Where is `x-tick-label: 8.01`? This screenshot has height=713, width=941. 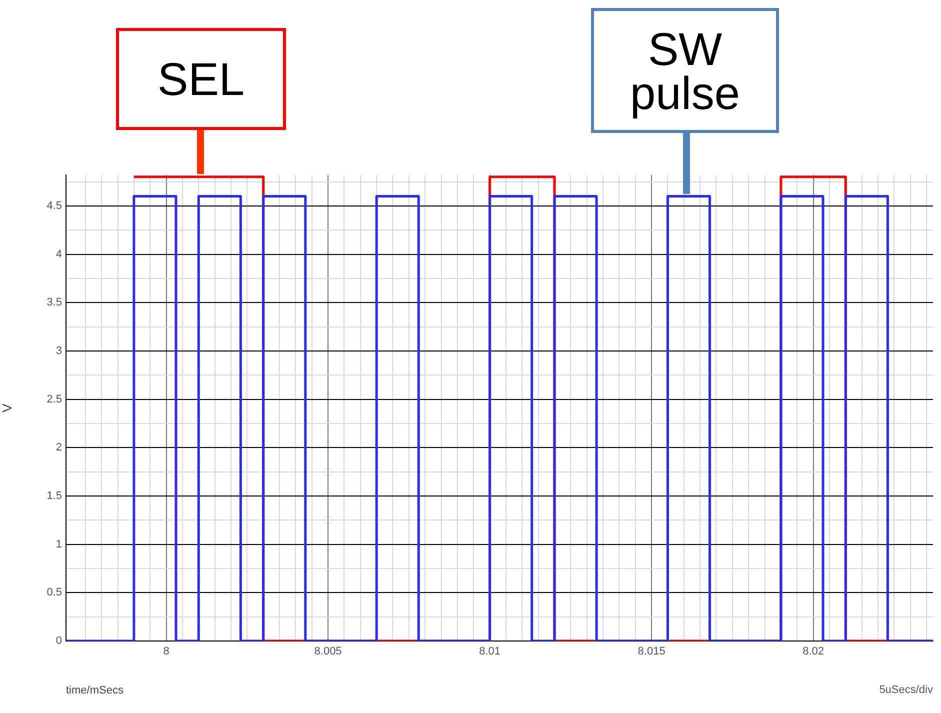 x-tick-label: 8.01 is located at coordinates (490, 652).